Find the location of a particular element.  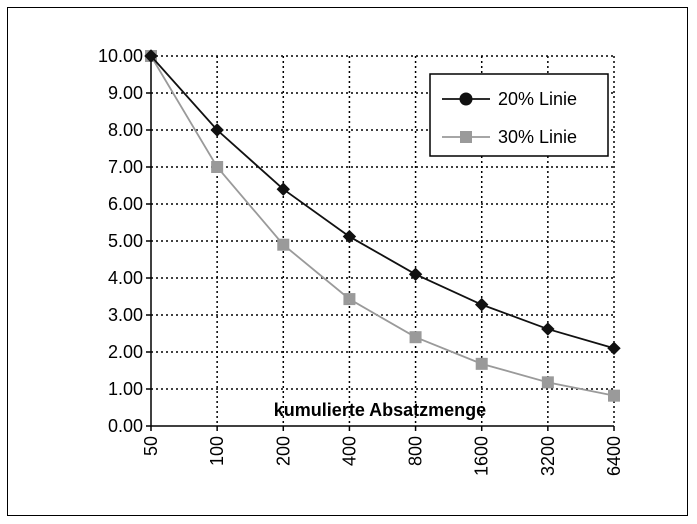

y-tick-label: 0.00 is located at coordinates (125, 426).